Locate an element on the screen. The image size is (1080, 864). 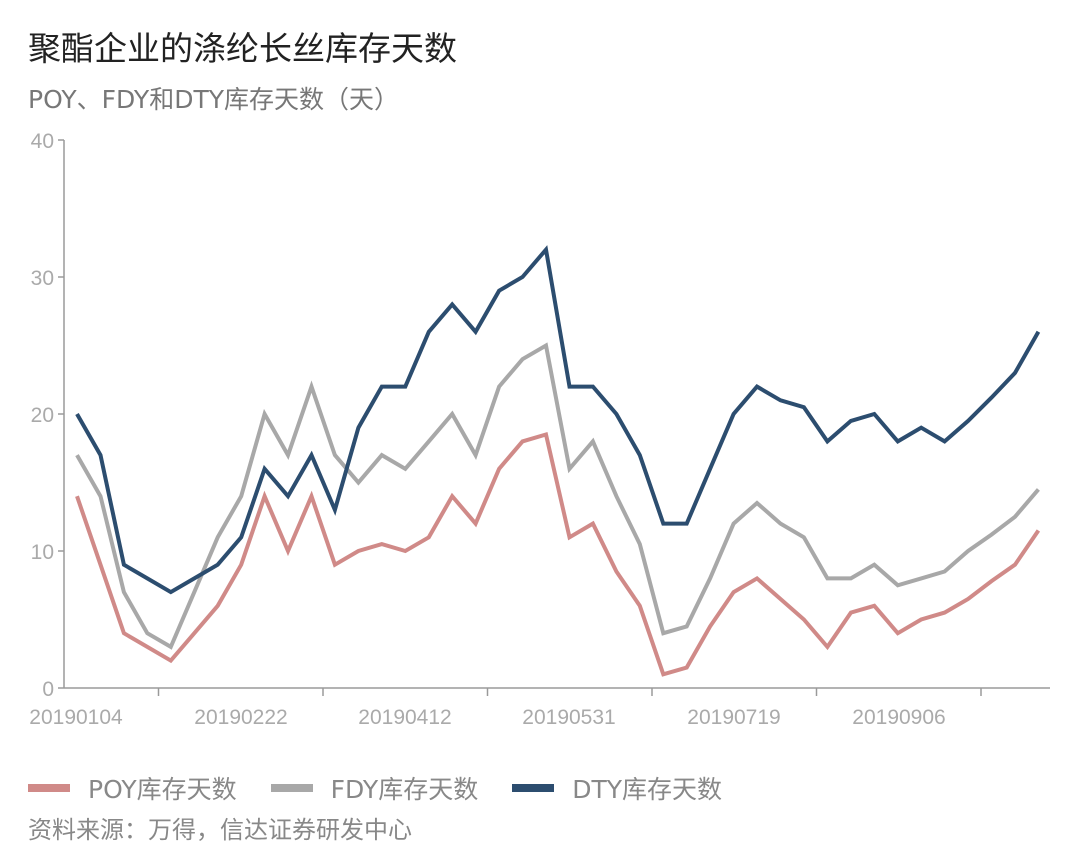
legend-item-dty: DTY库存天数 is located at coordinates (617, 788).